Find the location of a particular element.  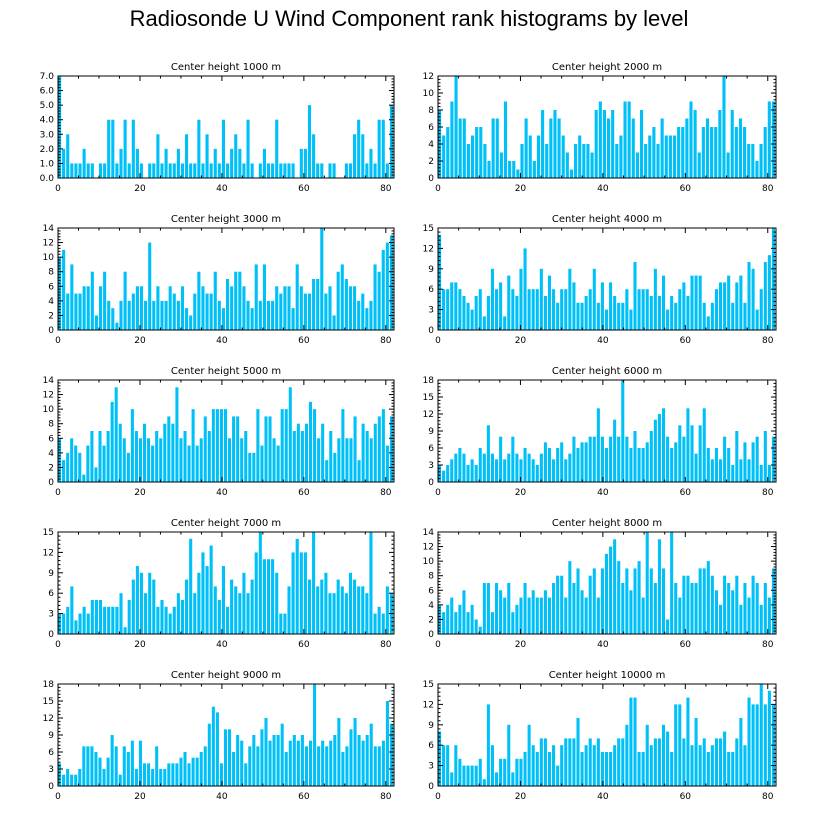

y-tick-label: 0 is located at coordinates (51, 331).